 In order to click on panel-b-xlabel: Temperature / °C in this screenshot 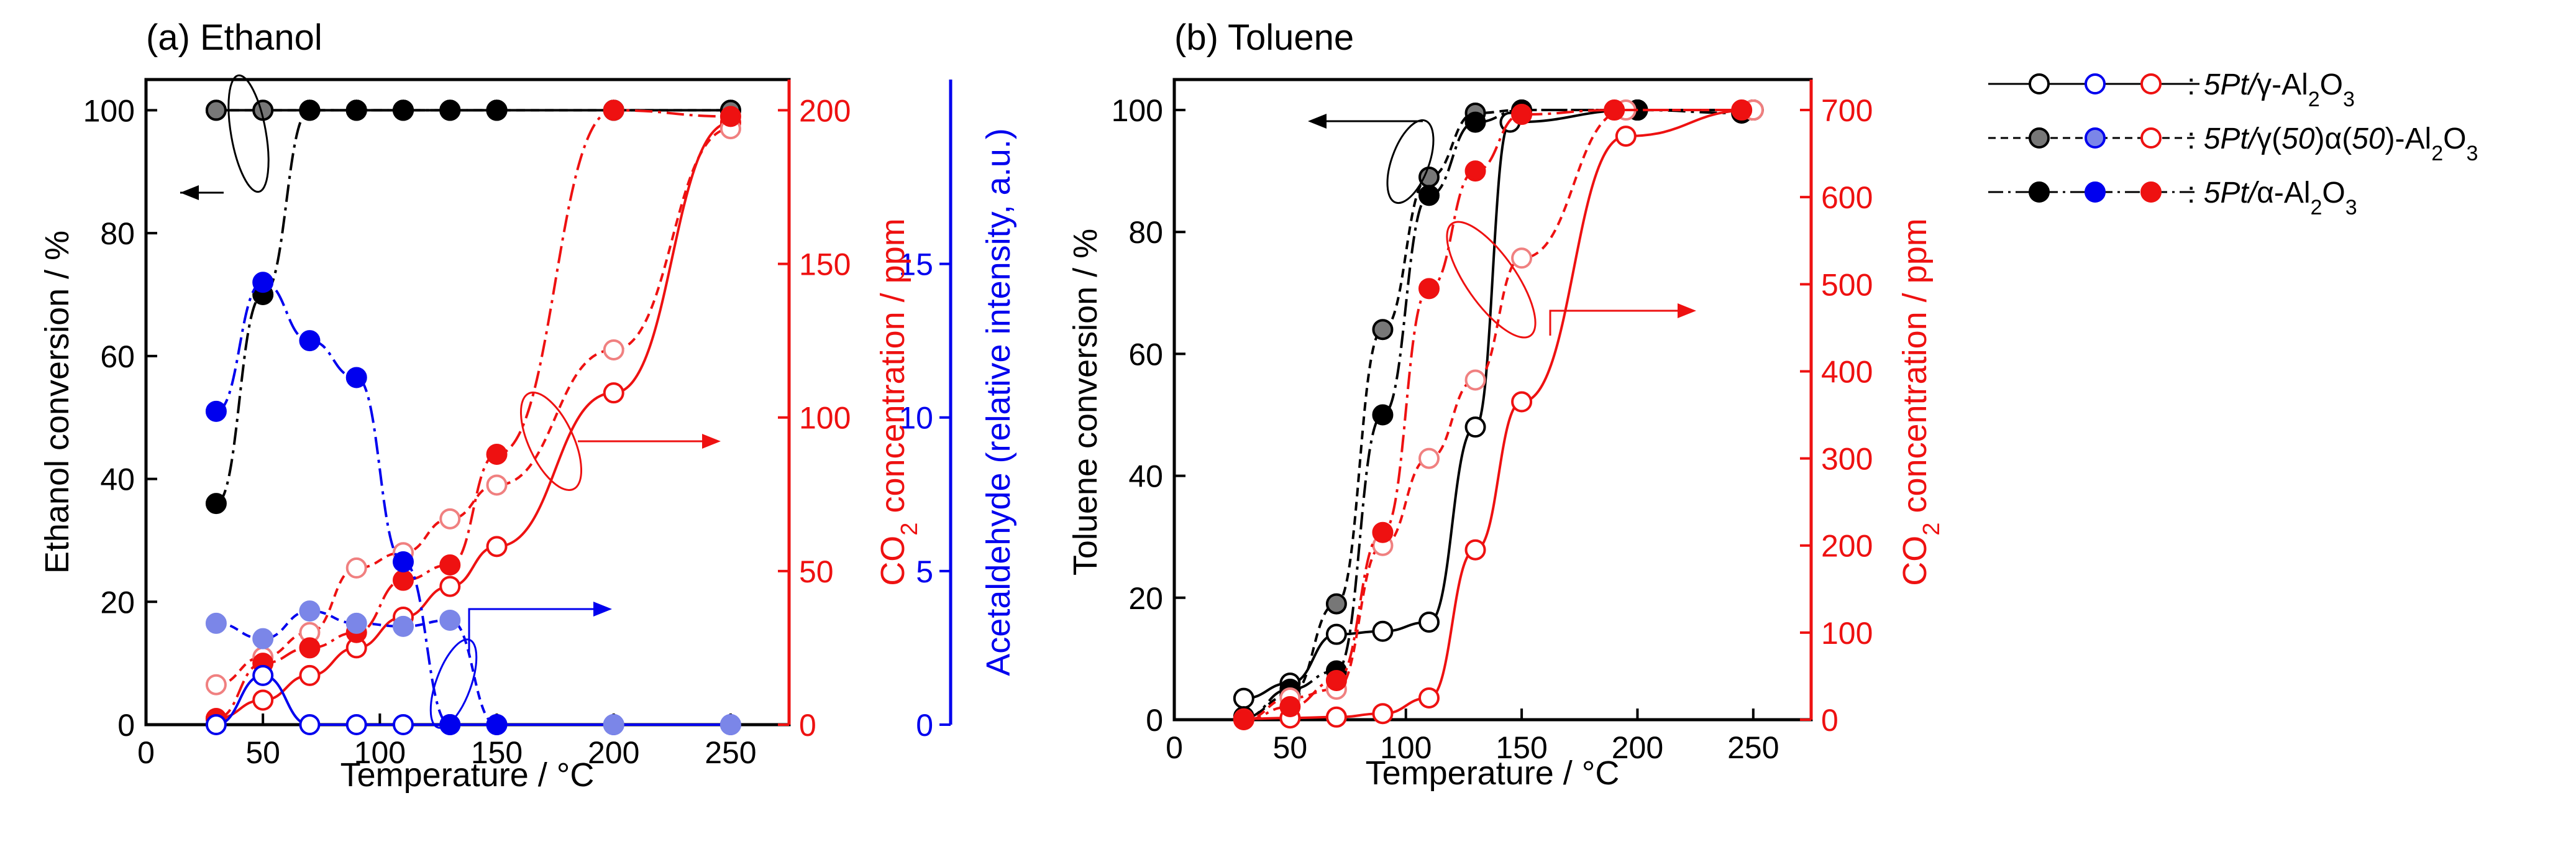, I will do `click(1493, 773)`.